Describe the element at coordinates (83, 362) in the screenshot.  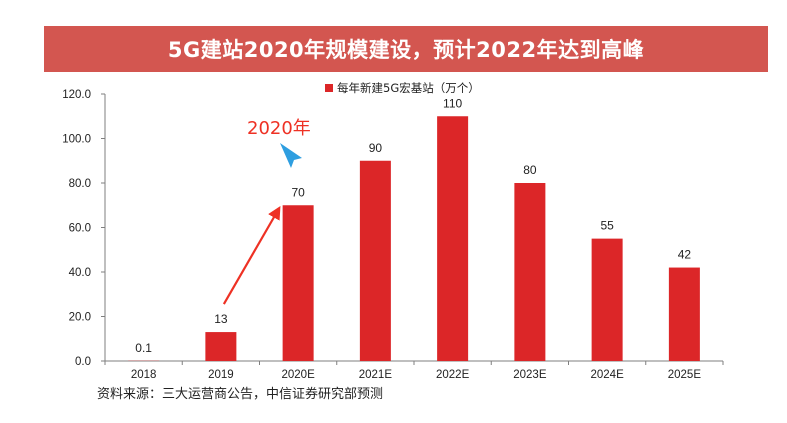
I see `y-tick-label: 0.0` at that location.